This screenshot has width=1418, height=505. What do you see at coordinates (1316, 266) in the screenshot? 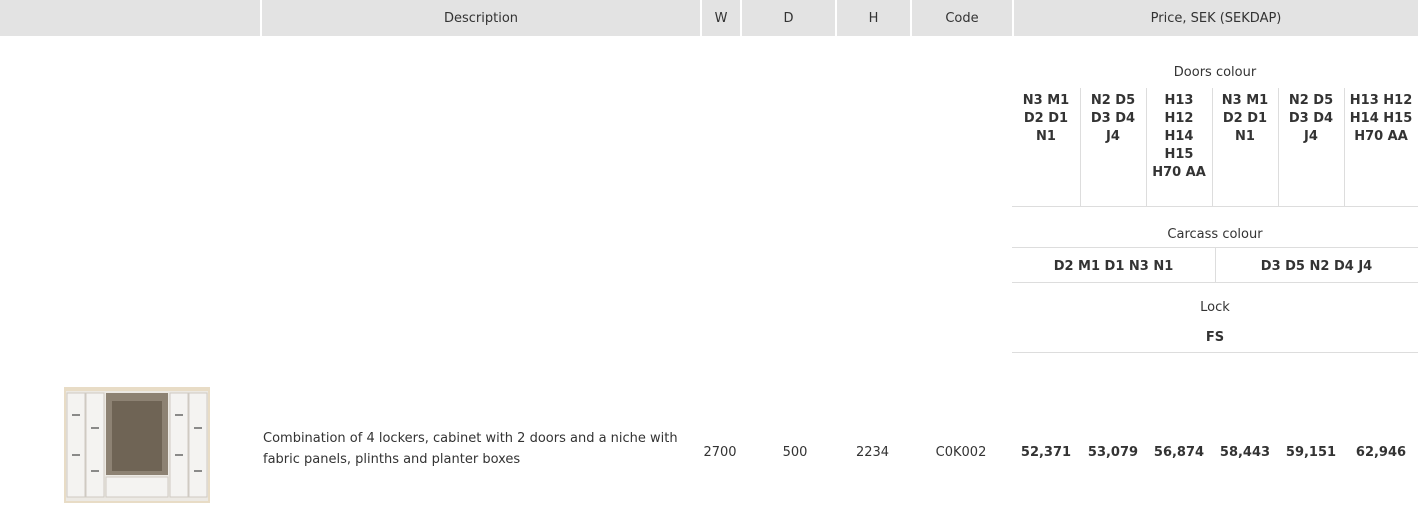
I see `carcass-colour: D3 D5 N2 D4 J4` at bounding box center [1316, 266].